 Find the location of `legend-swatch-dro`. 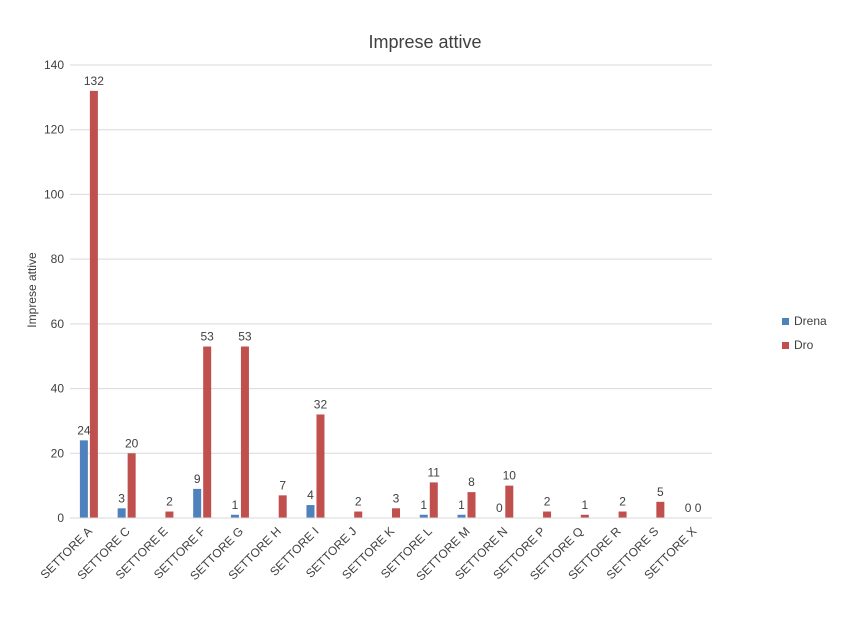

legend-swatch-dro is located at coordinates (785, 345).